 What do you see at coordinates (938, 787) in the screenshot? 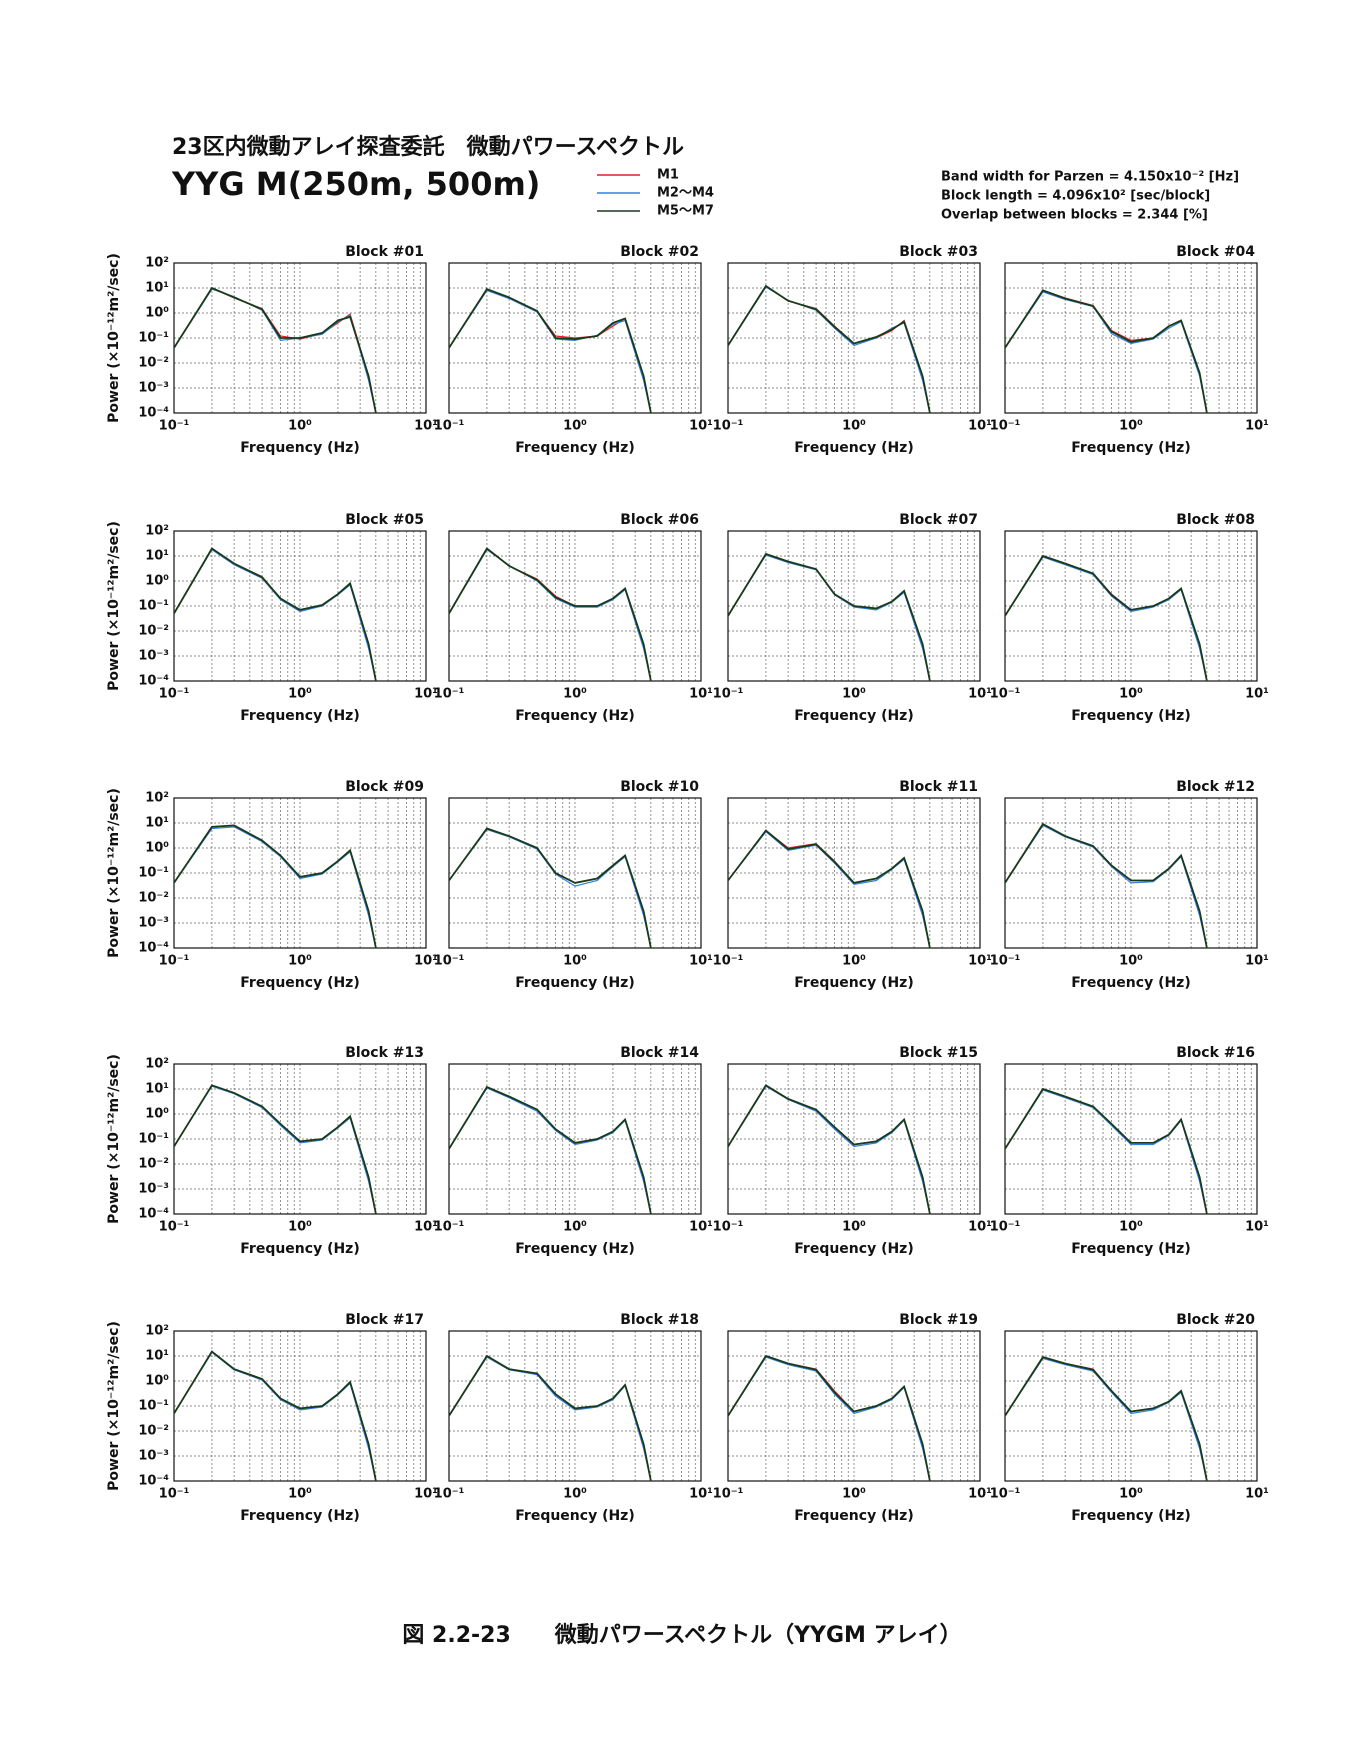
I see `chart-title: Block #11` at bounding box center [938, 787].